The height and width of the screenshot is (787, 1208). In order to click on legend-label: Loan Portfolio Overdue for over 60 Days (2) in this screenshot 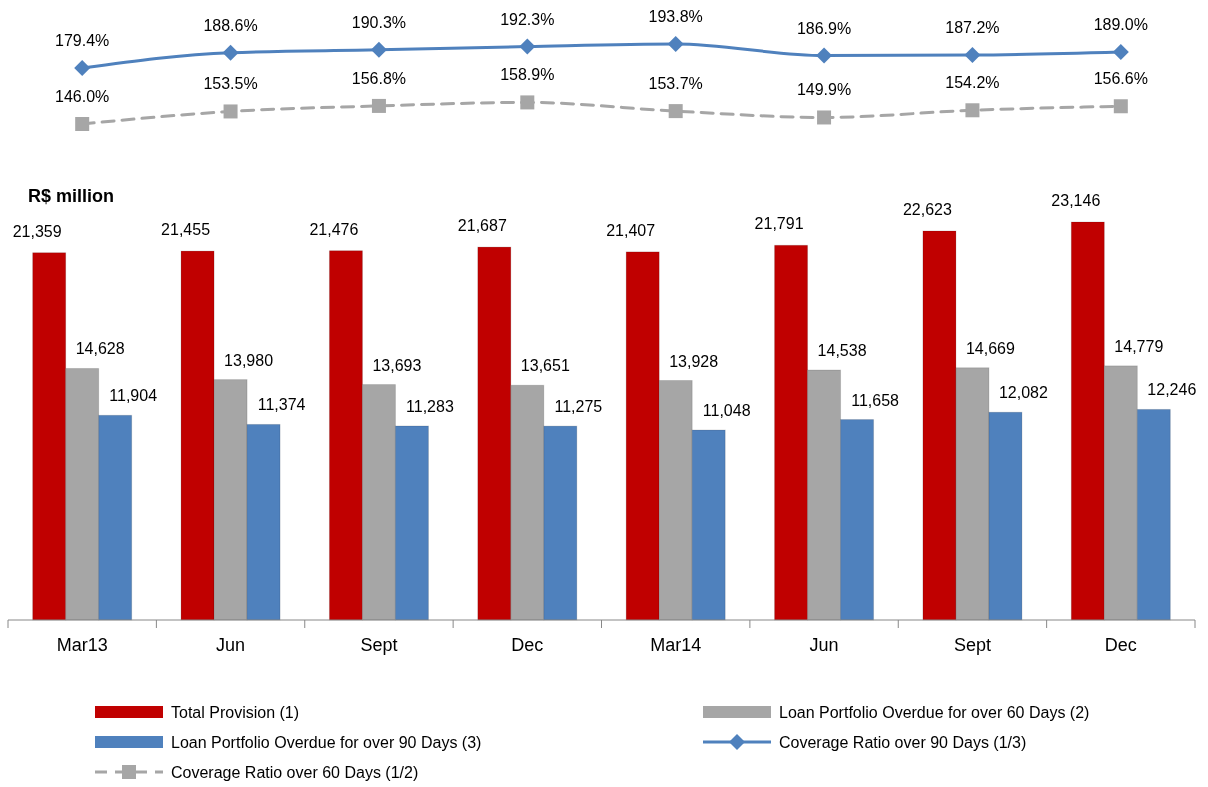, I will do `click(934, 712)`.